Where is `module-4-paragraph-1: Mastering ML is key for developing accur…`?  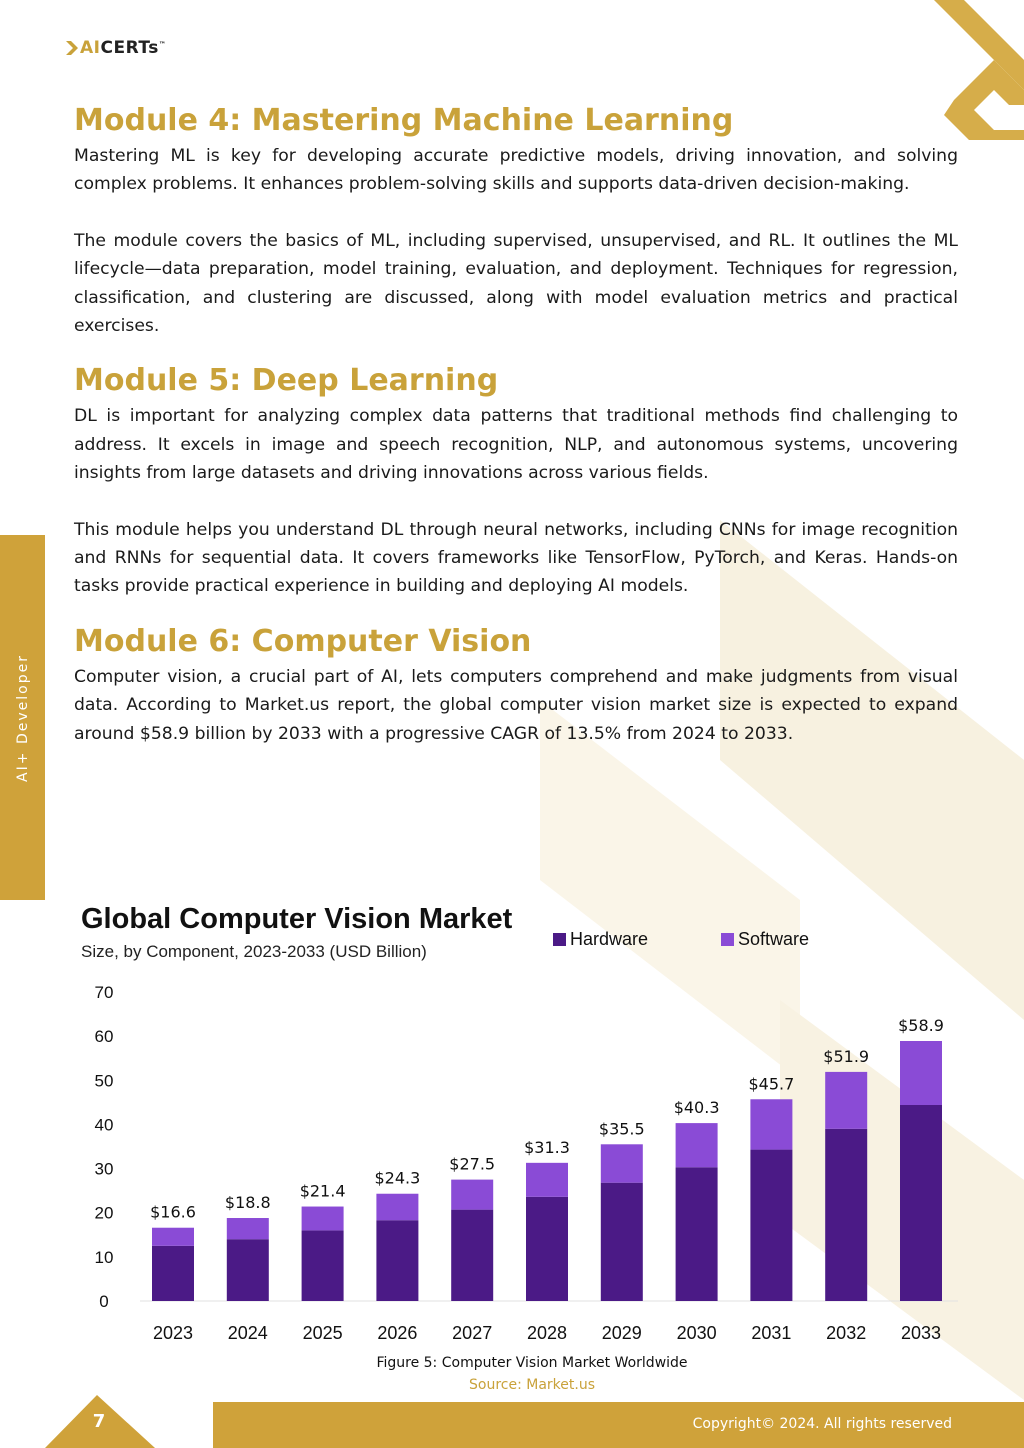
module-4-paragraph-1: Mastering ML is key for developing accur… is located at coordinates (516, 170).